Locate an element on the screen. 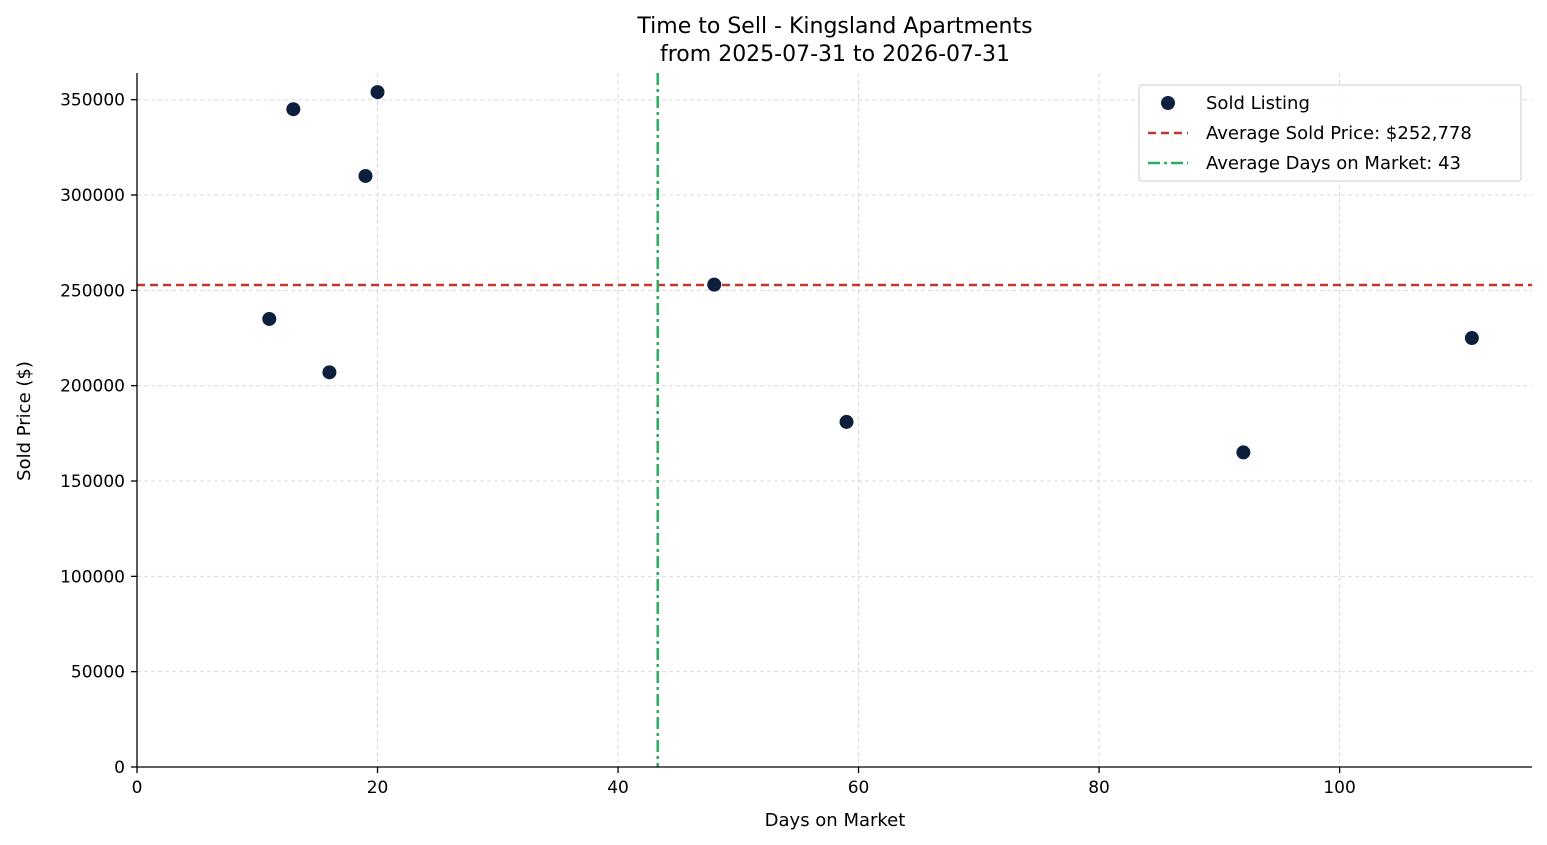 The width and height of the screenshot is (1547, 845). x-tick-label: 100 is located at coordinates (1339, 788).